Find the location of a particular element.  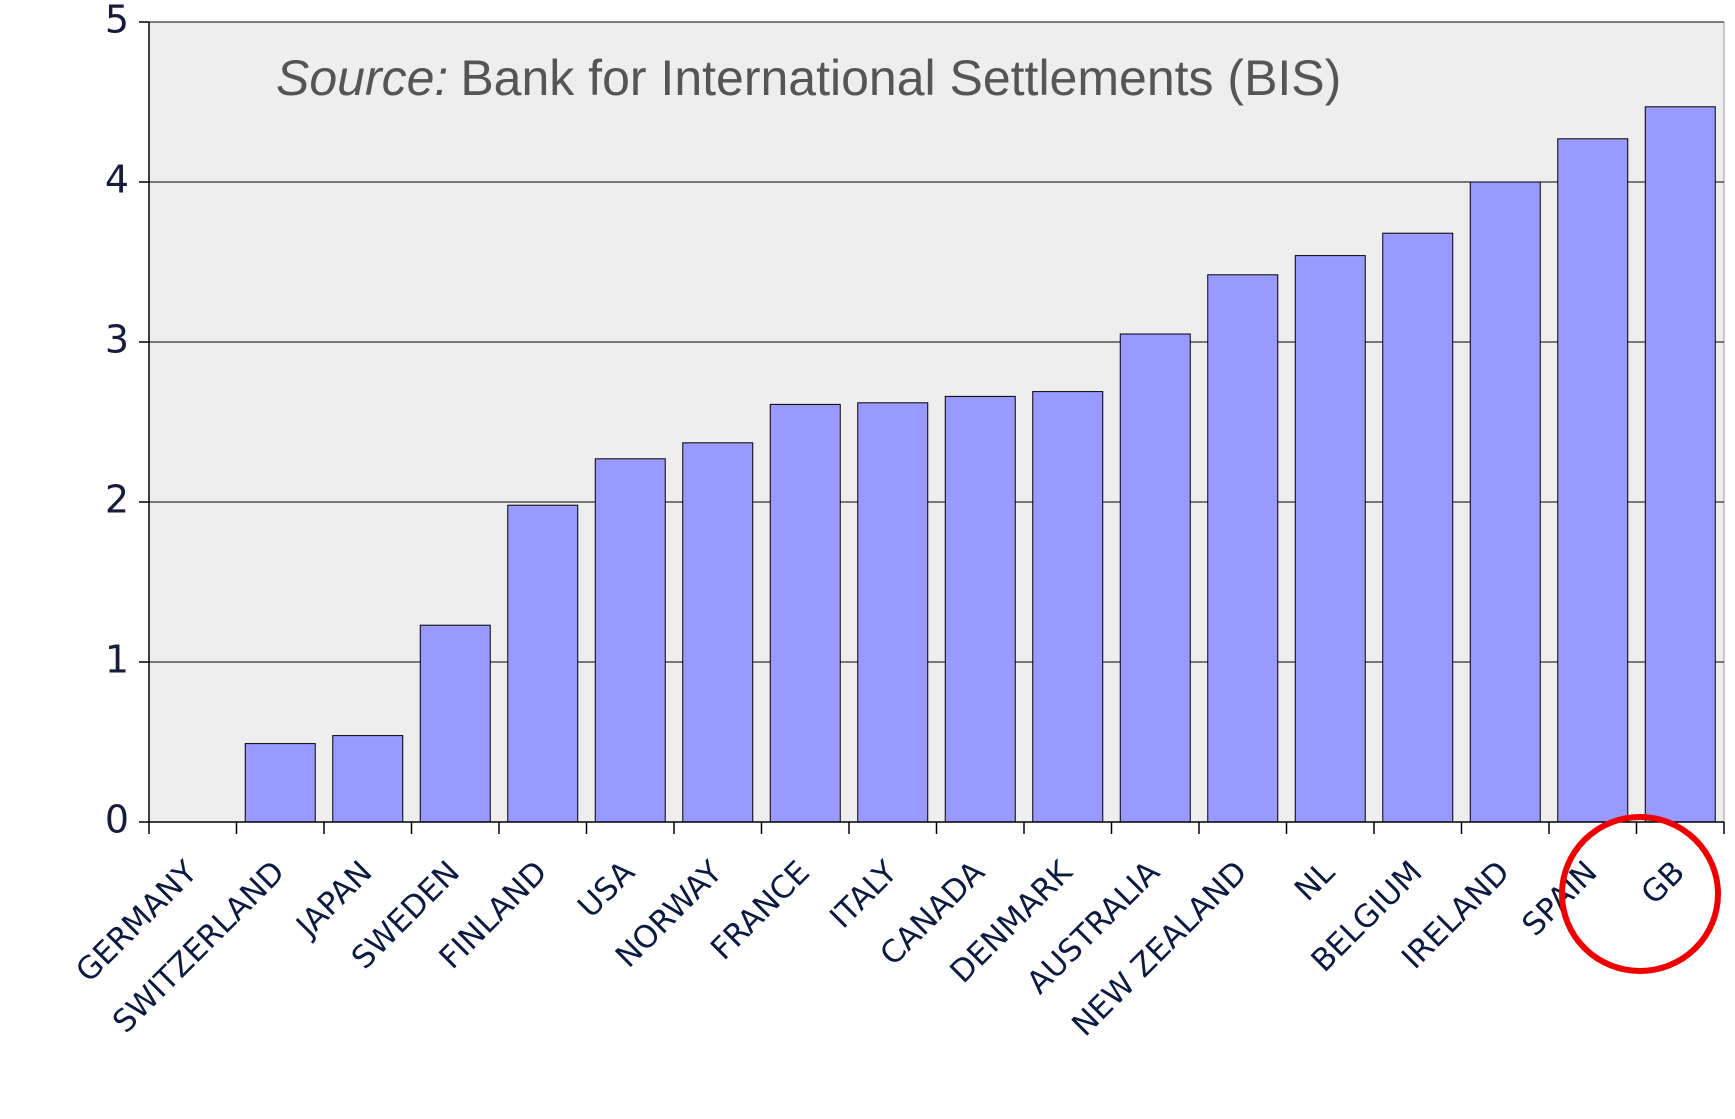

y-tick-label: 2 is located at coordinates (117, 500).